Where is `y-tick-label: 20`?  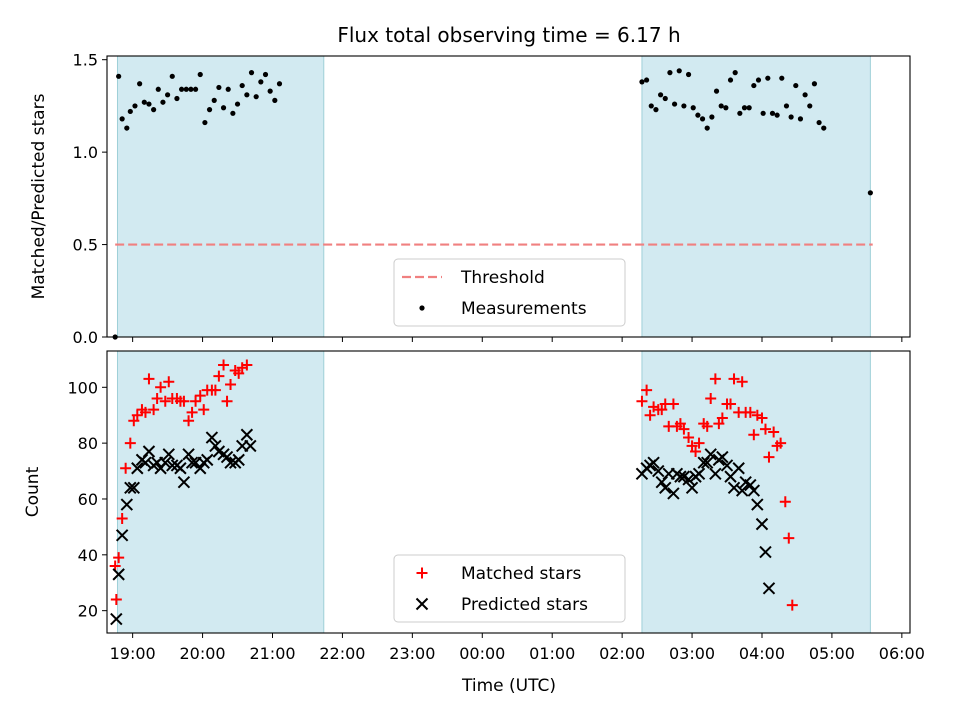 y-tick-label: 20 is located at coordinates (88, 611).